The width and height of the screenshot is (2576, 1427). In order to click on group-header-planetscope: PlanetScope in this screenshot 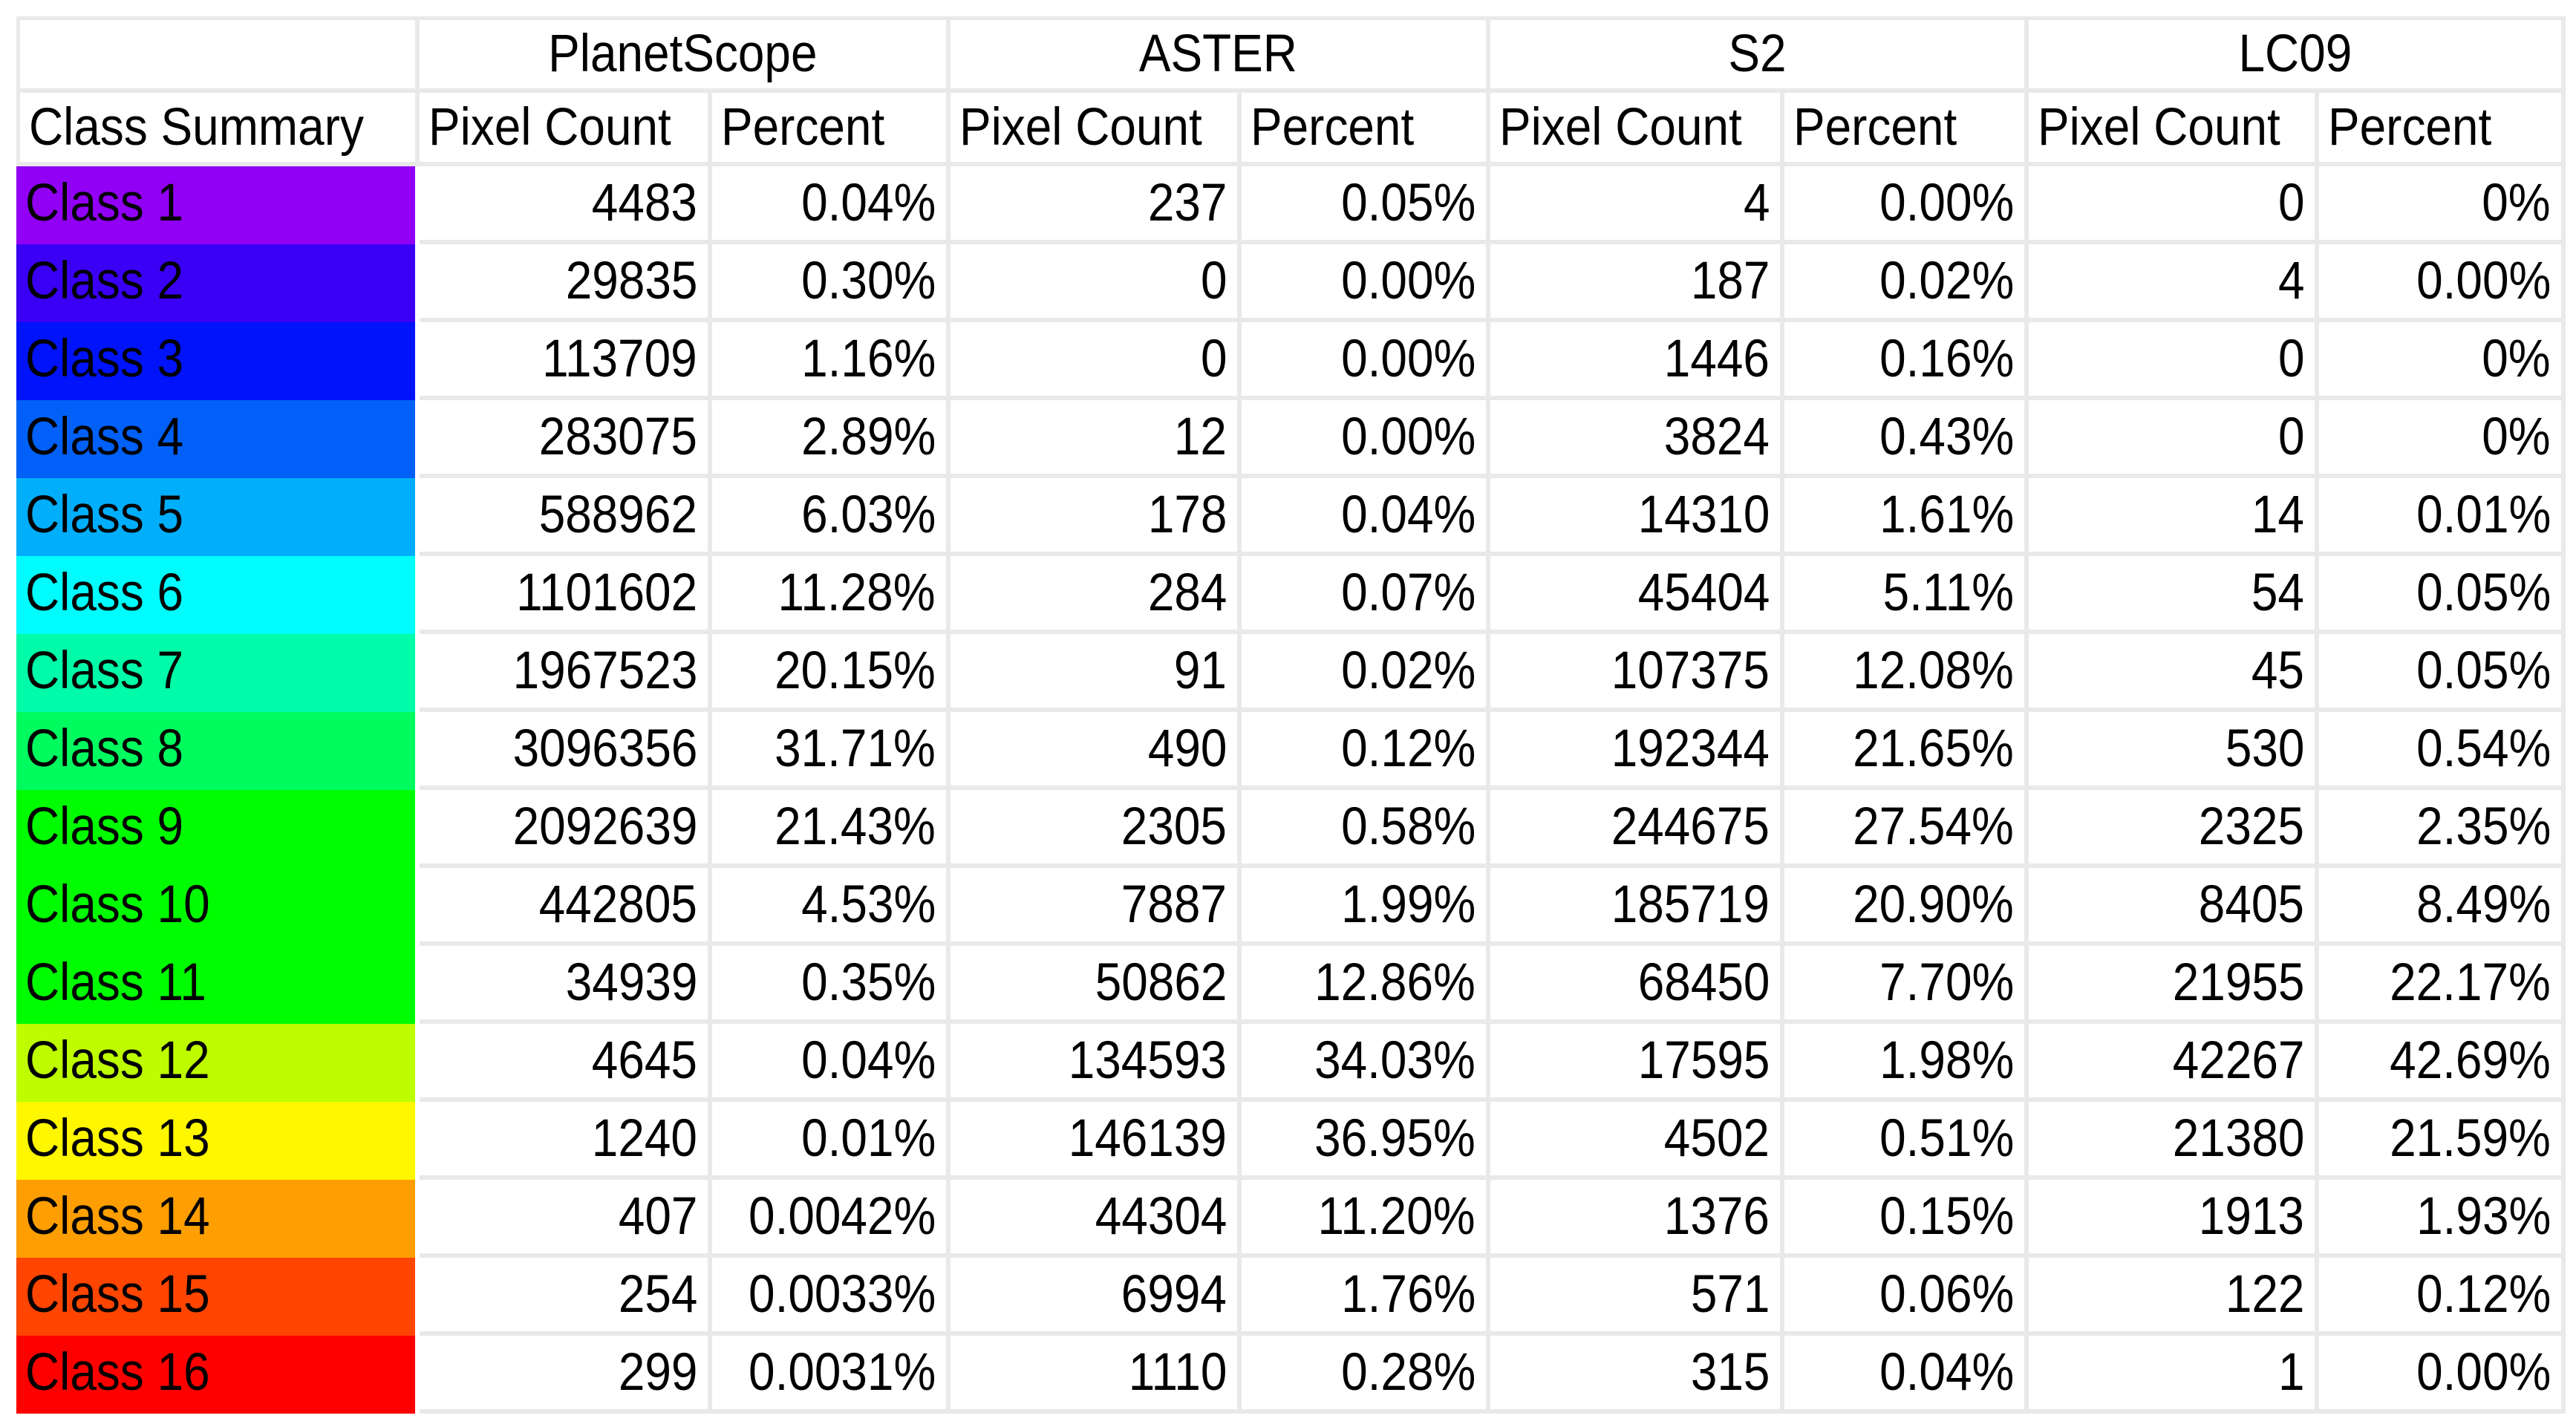, I will do `click(683, 54)`.